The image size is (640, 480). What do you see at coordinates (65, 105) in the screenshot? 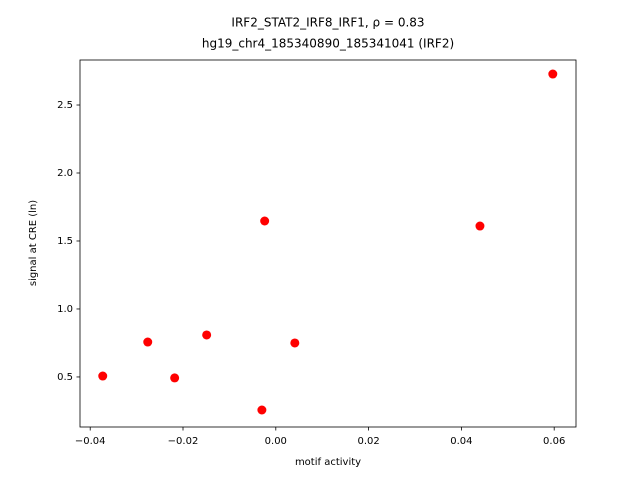
I see `y-tick-label: 2.5` at bounding box center [65, 105].